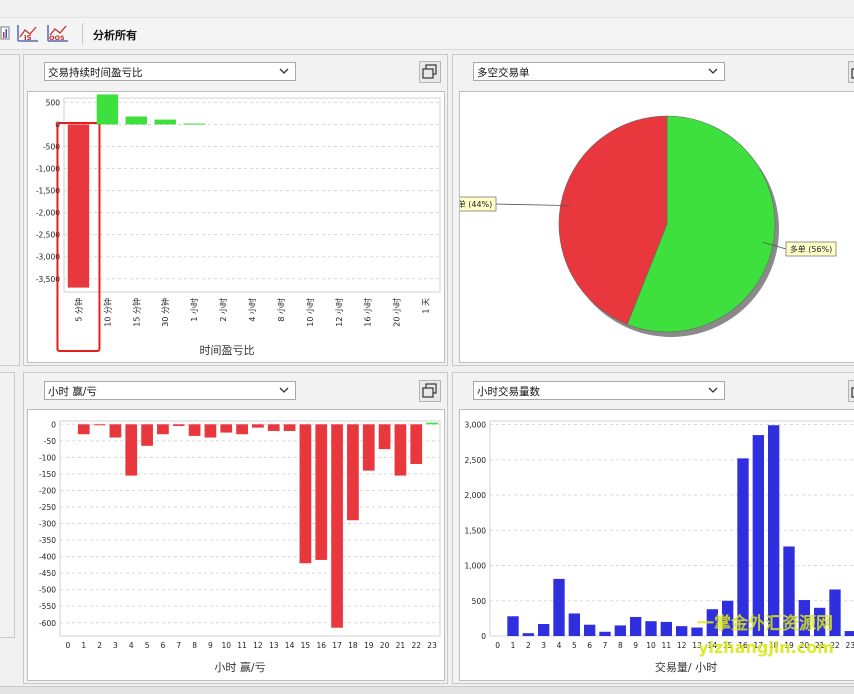 Image resolution: width=854 pixels, height=694 pixels. What do you see at coordinates (369, 645) in the screenshot?
I see `x-tick-label: 19` at bounding box center [369, 645].